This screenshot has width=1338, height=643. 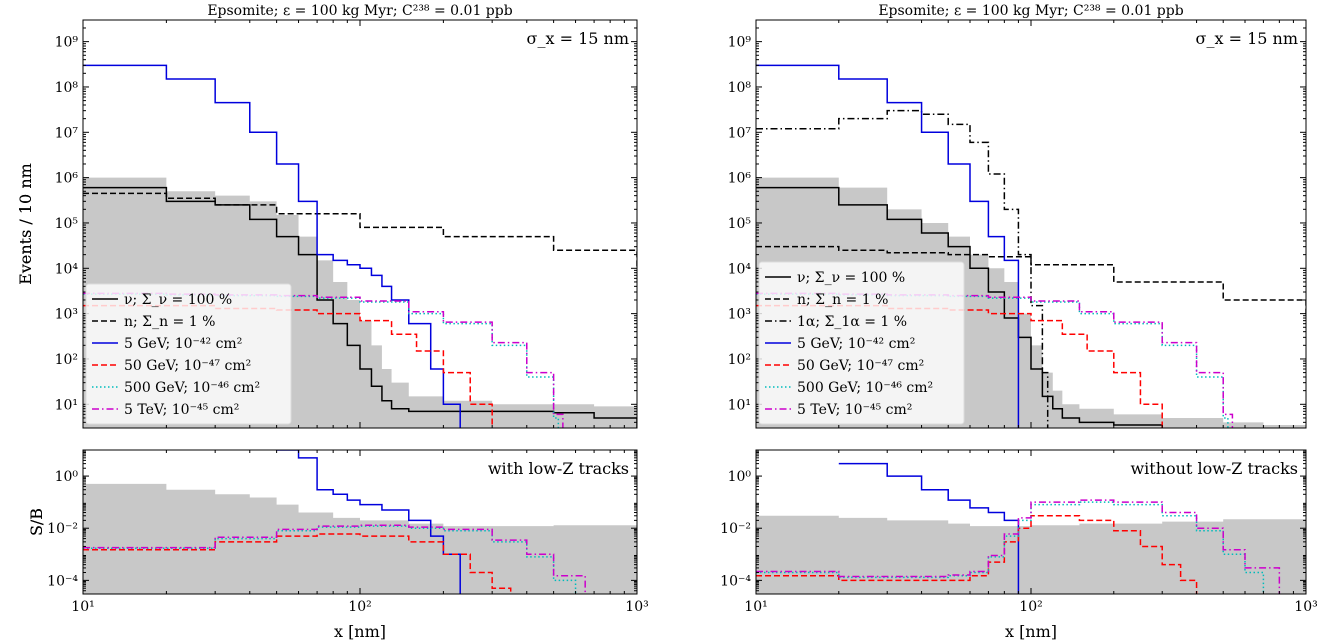 I want to click on panel-annotation: with low-Z tracks, so click(x=558, y=468).